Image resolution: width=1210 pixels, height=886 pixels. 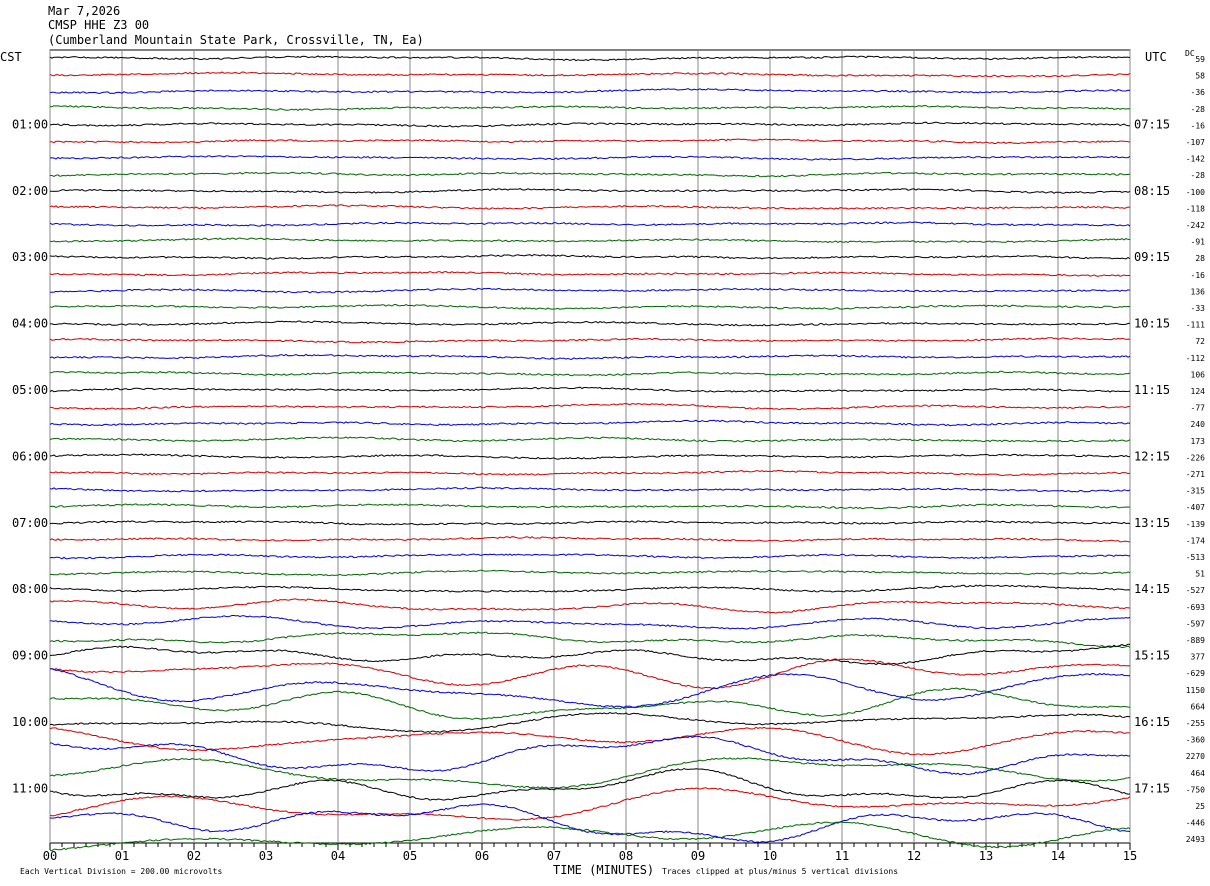 I want to click on dc-offset-label: -527, so click(x=1195, y=590).